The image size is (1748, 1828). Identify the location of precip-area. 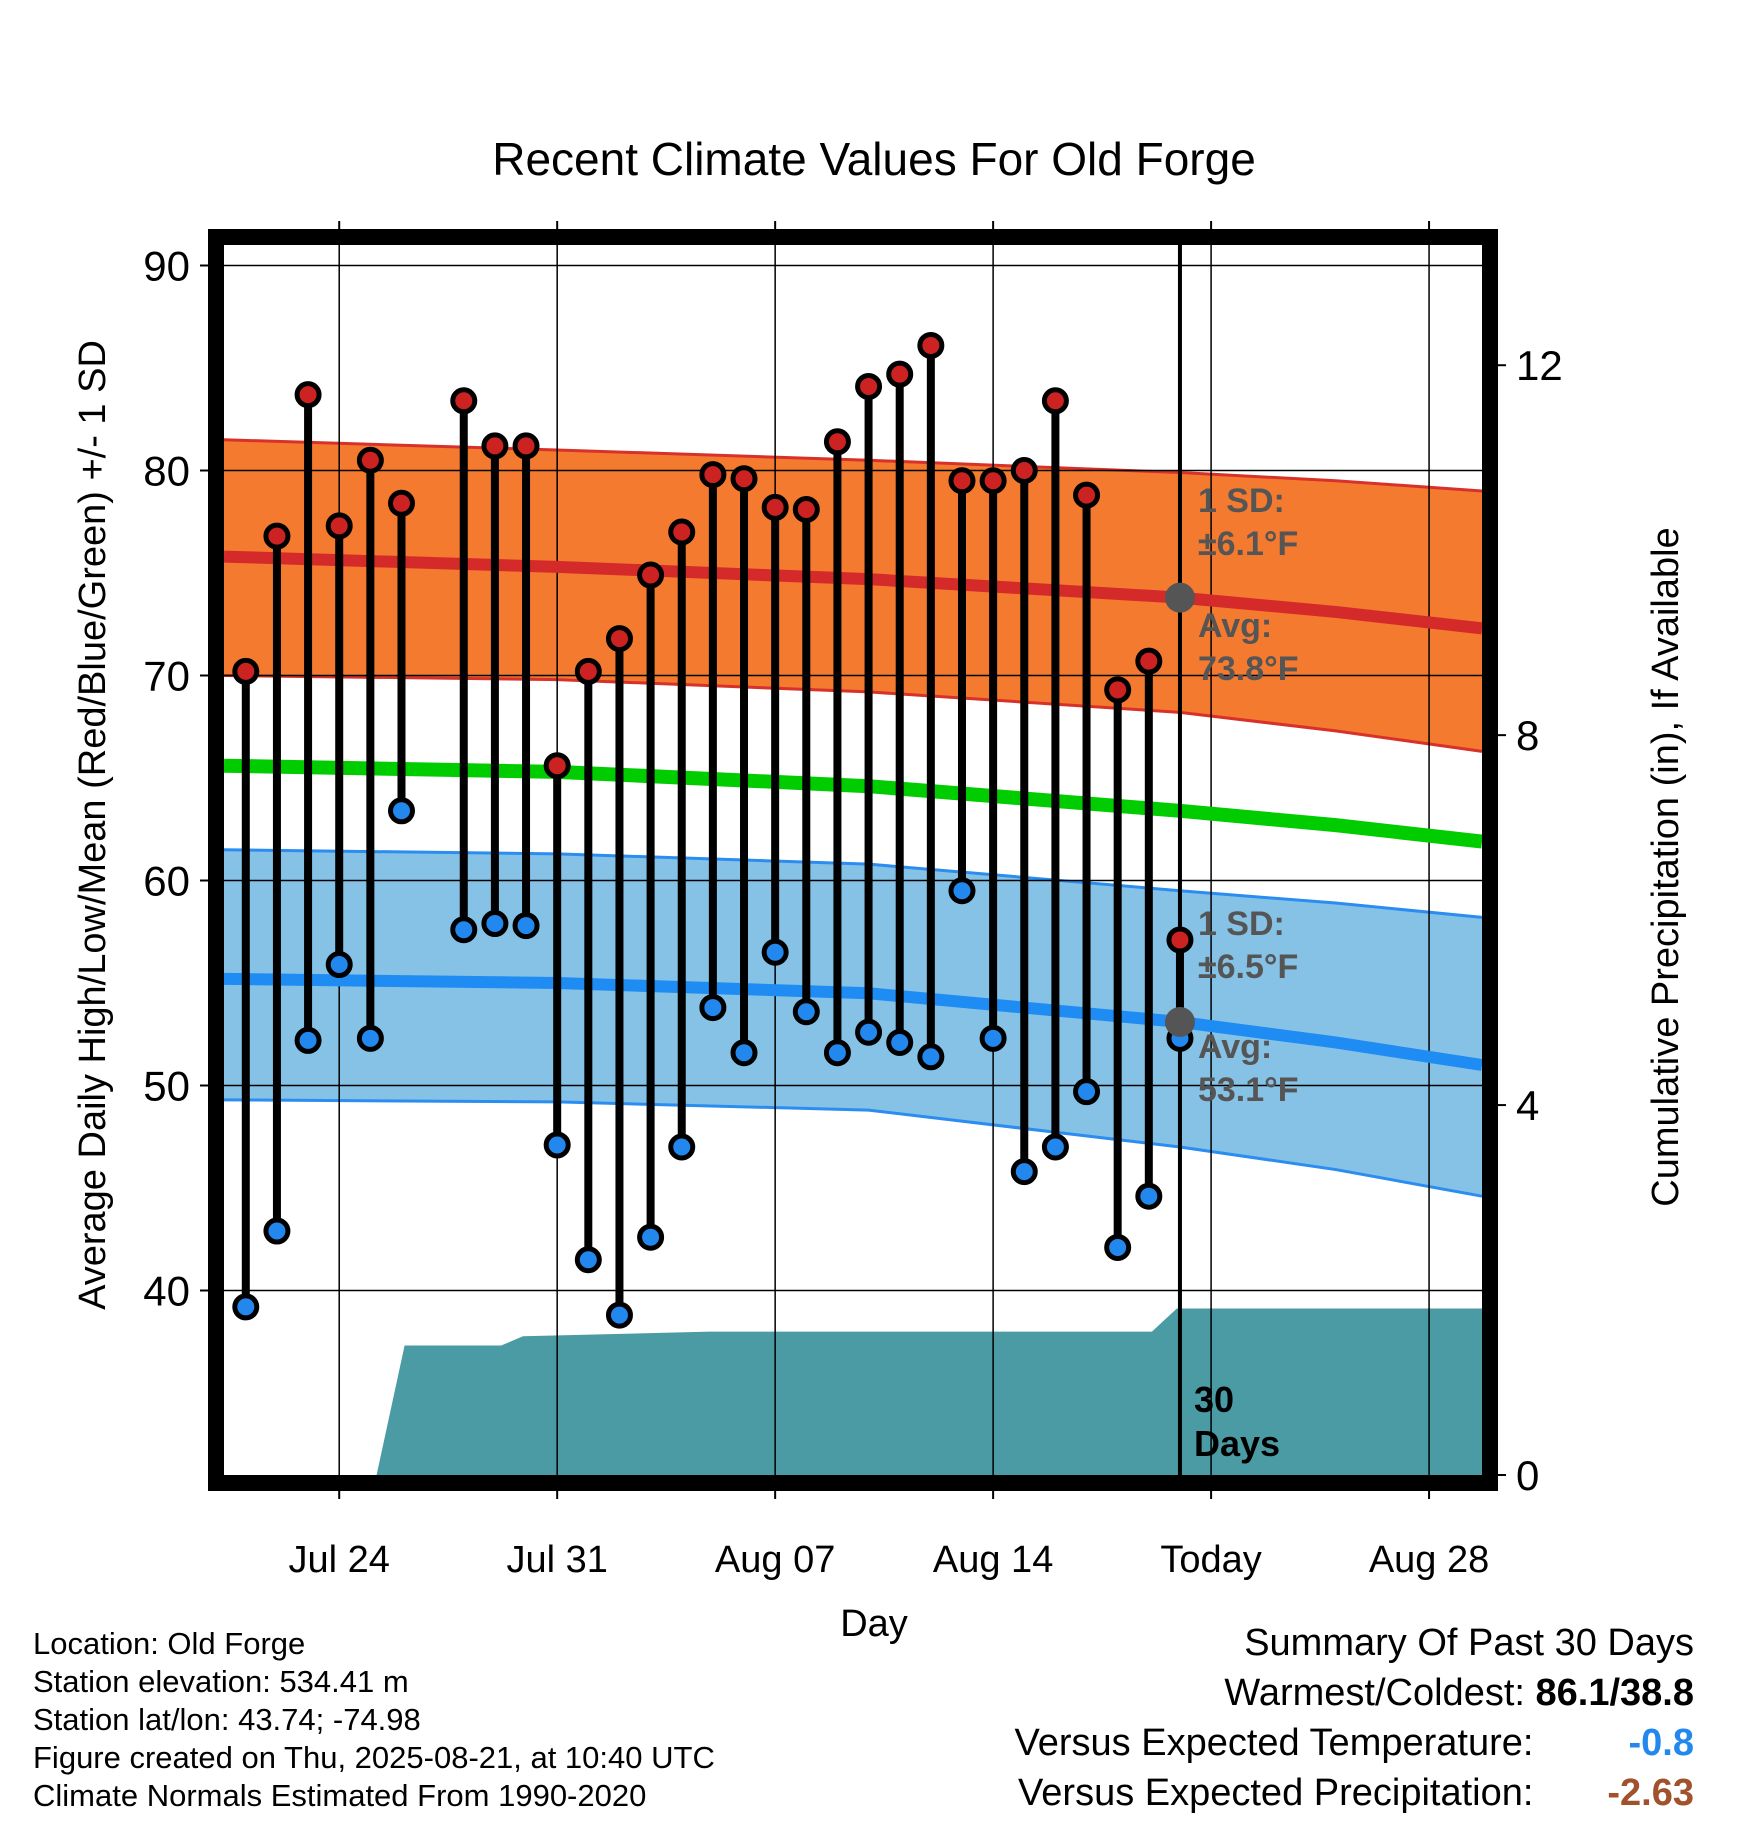
(853, 1391).